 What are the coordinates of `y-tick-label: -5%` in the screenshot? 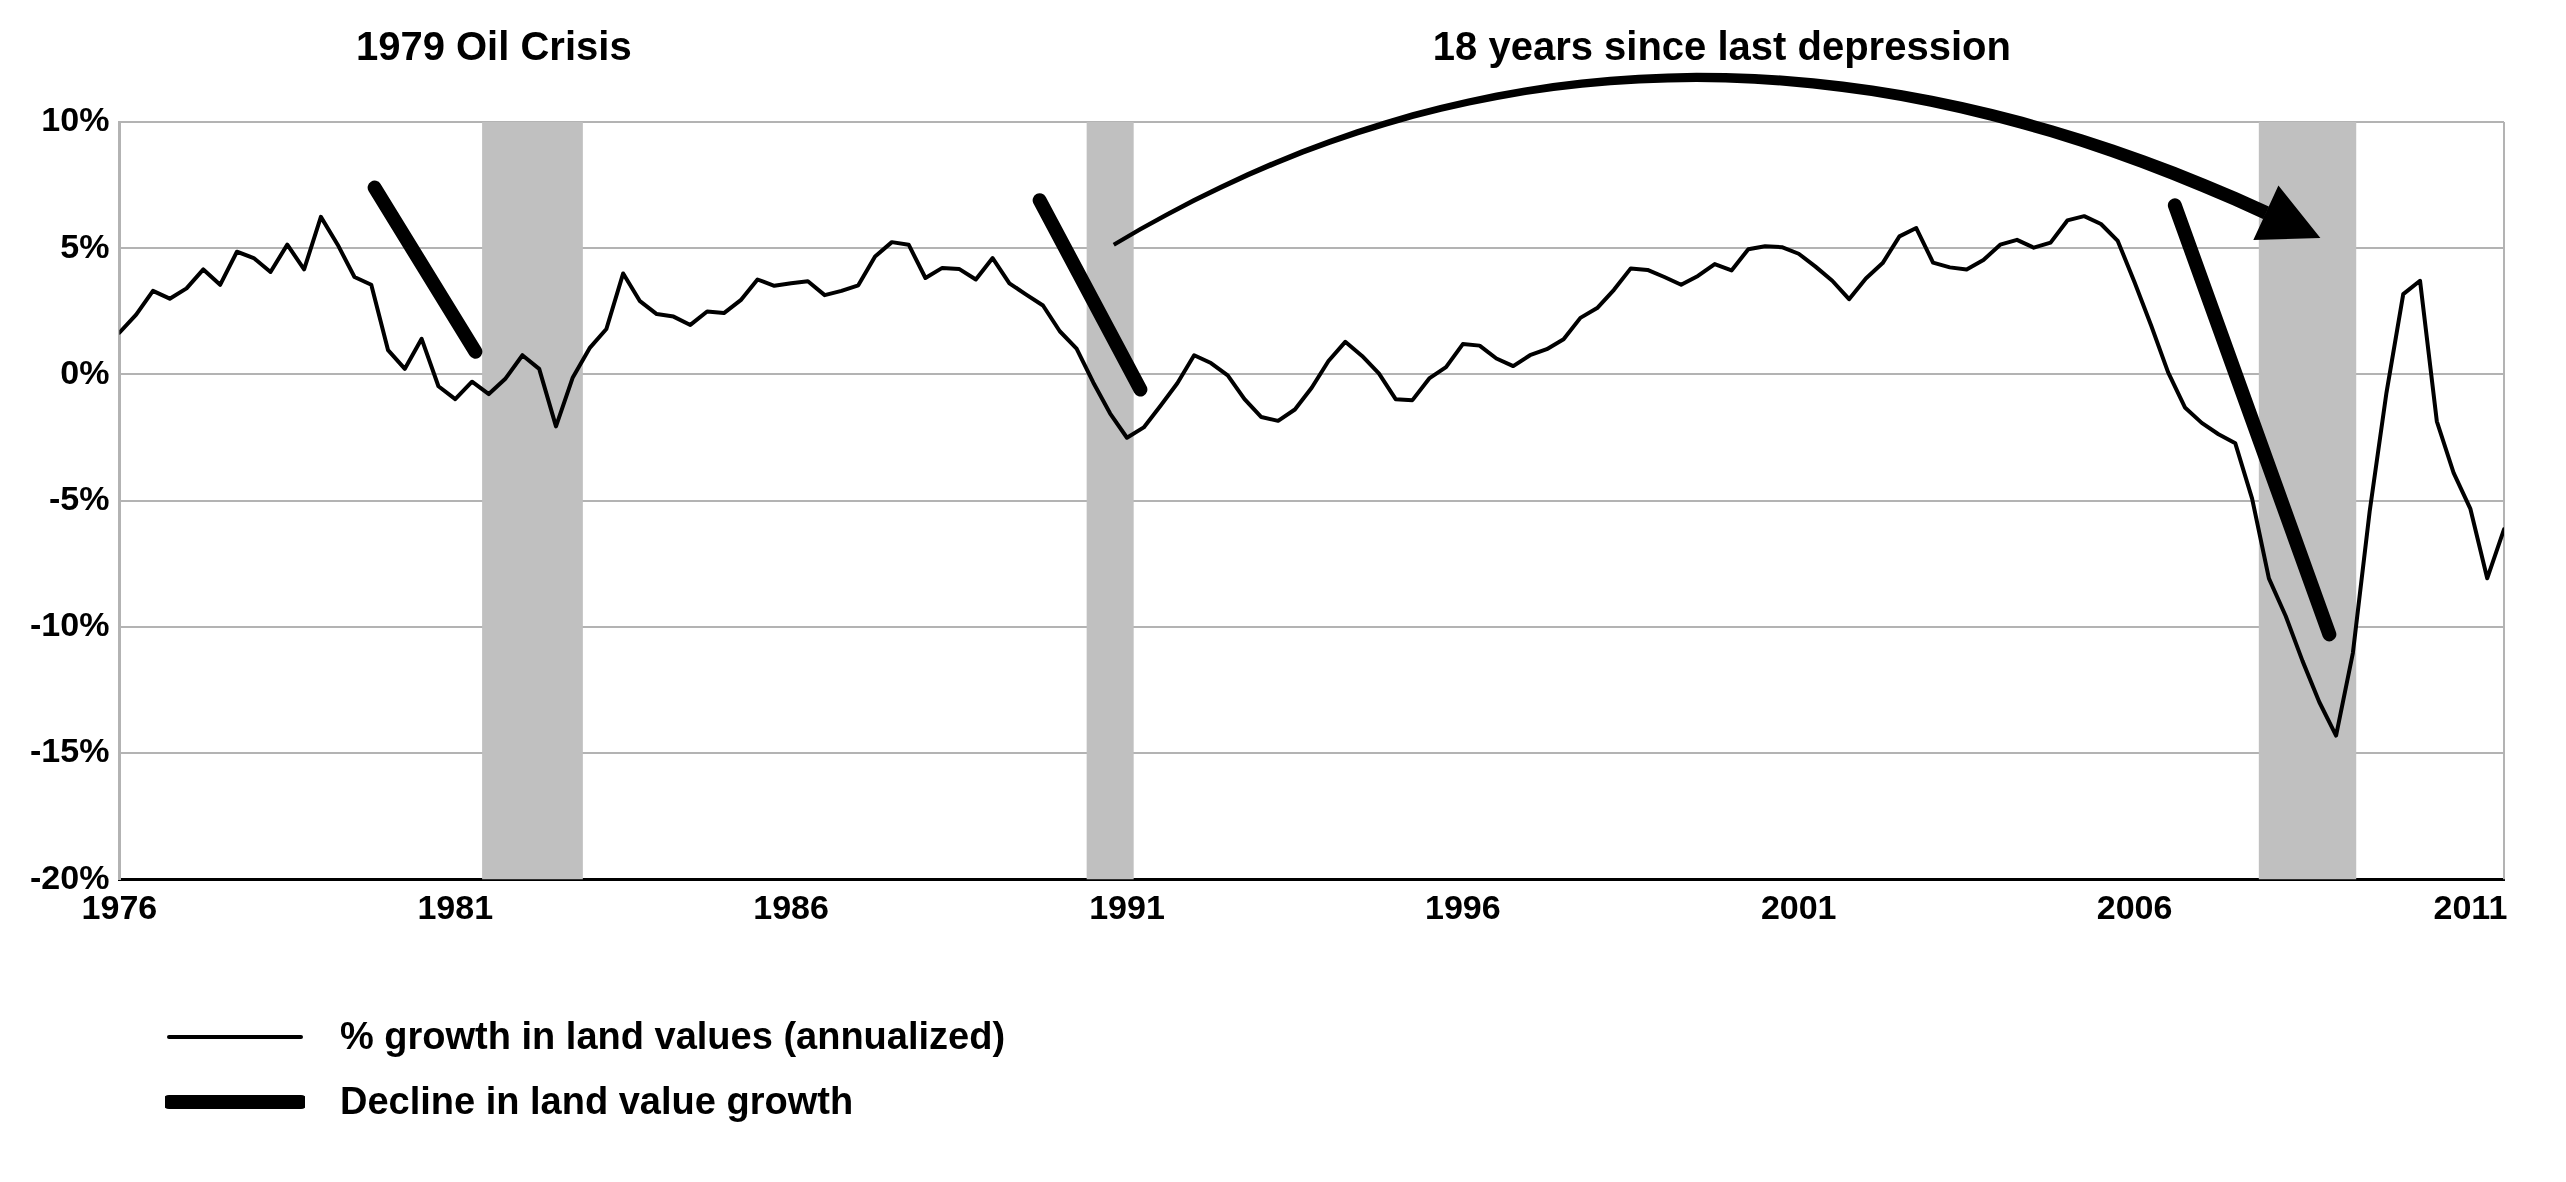 It's located at (79, 497).